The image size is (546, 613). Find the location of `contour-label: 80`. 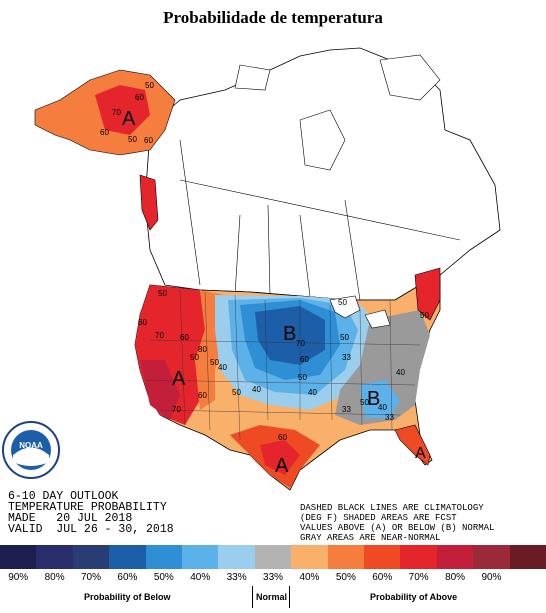

contour-label: 80 is located at coordinates (202, 349).